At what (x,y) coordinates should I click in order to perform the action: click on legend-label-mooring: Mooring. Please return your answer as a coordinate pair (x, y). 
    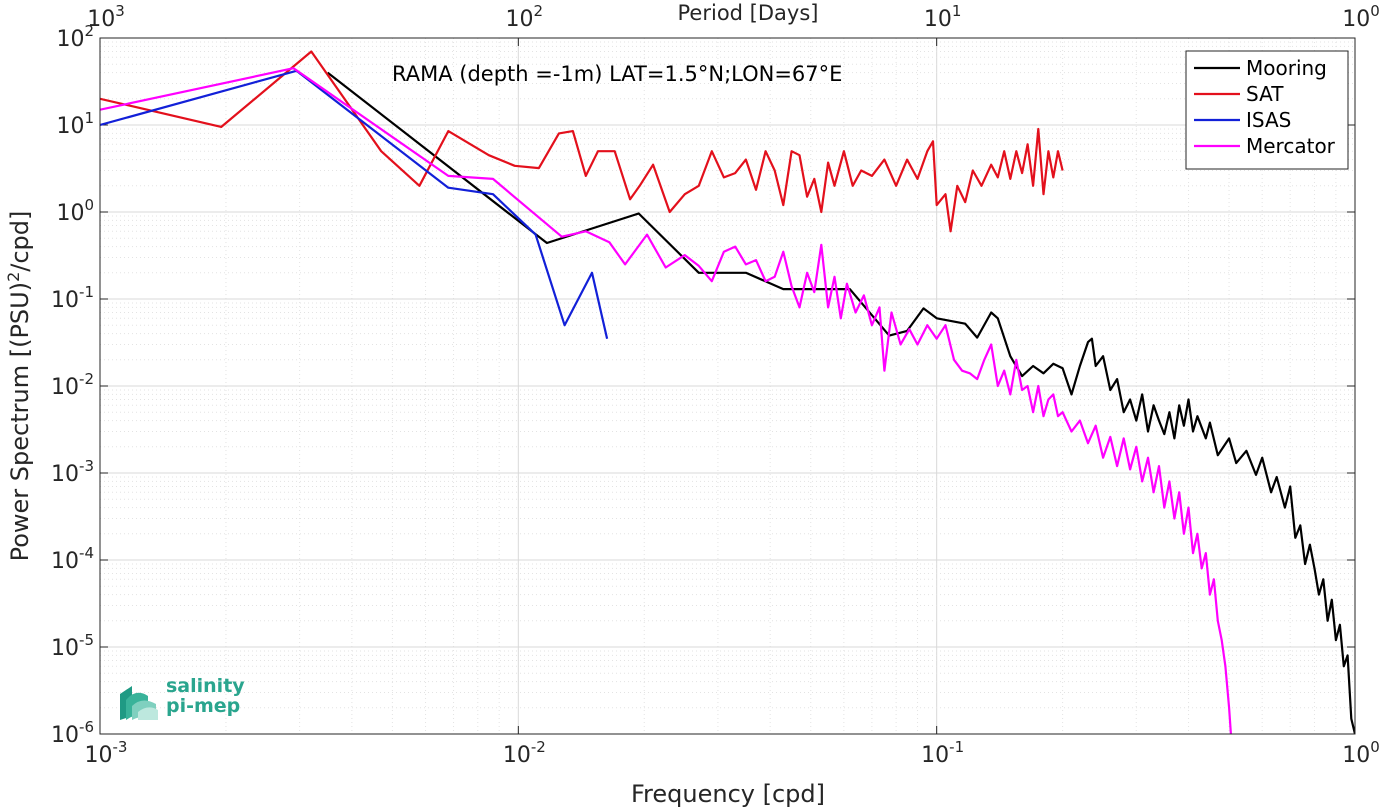
    Looking at the image, I should click on (1286, 68).